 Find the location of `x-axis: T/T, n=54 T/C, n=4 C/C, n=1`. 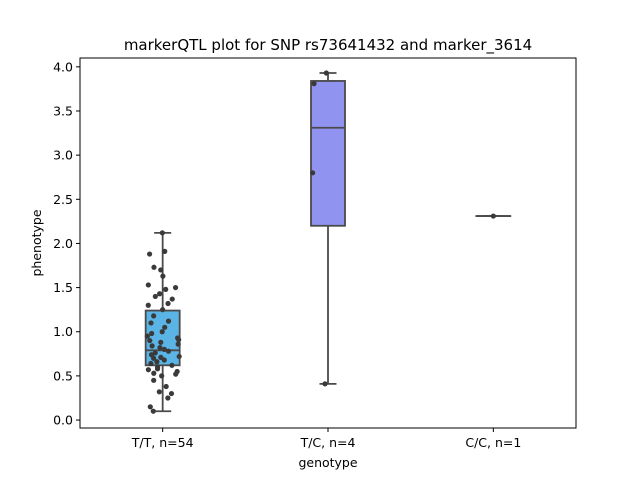

x-axis: T/T, n=54 T/C, n=4 C/C, n=1 is located at coordinates (326, 439).